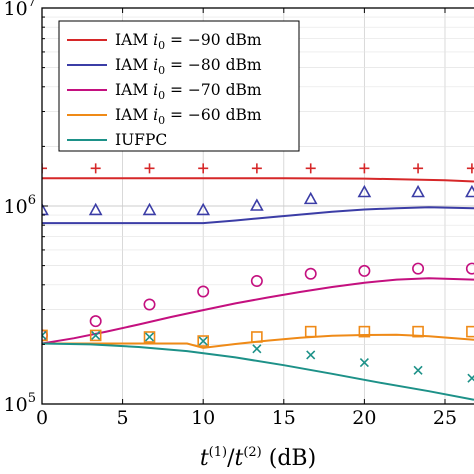 Image resolution: width=474 pixels, height=474 pixels. I want to click on y-tick-label-exp: 7, so click(32, 5).